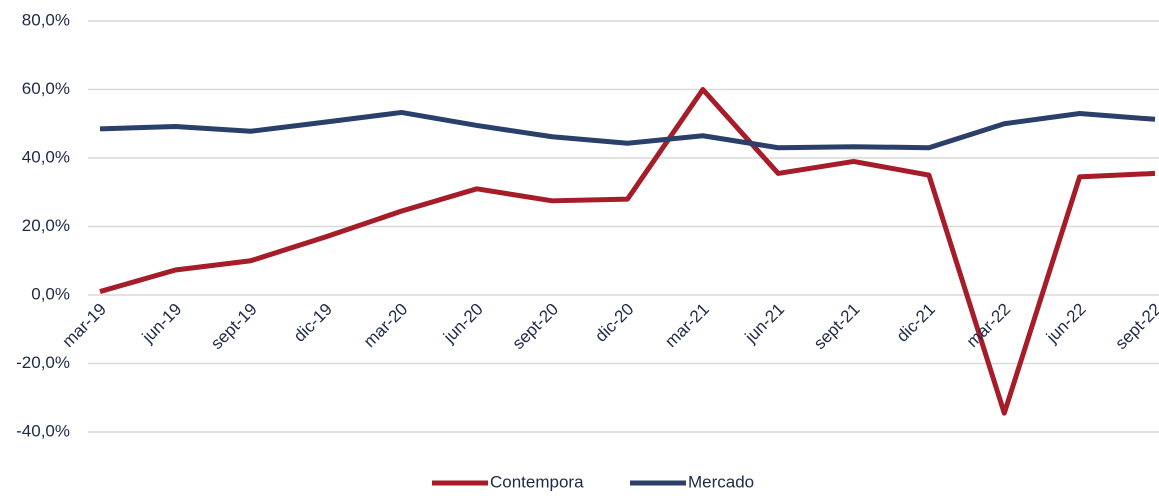 The height and width of the screenshot is (496, 1159). I want to click on x-tick-label: mar-20, so click(386, 326).